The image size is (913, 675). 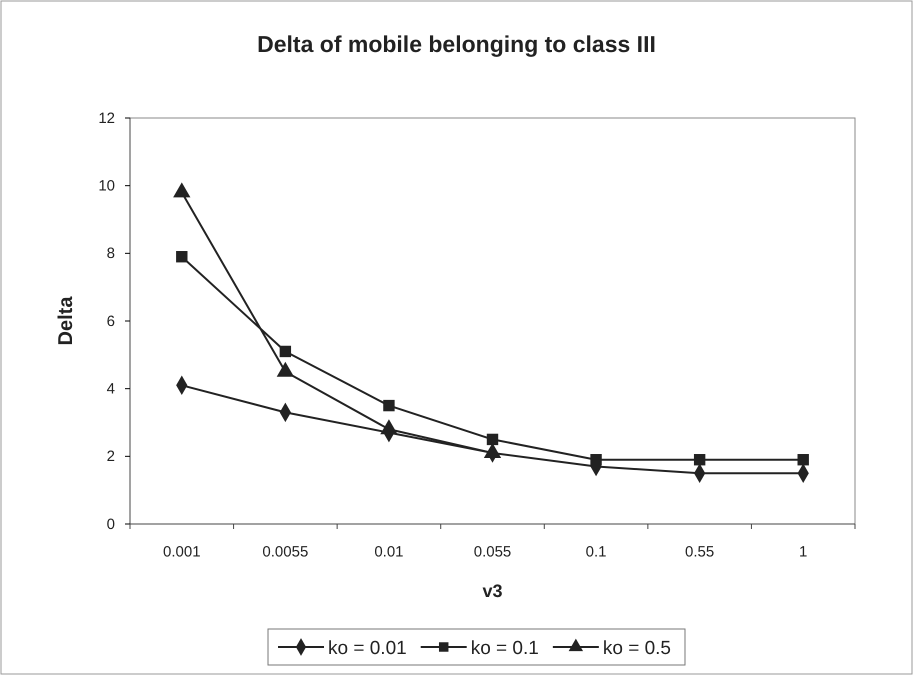 What do you see at coordinates (367, 648) in the screenshot?
I see `legend-label: ko = 0.01` at bounding box center [367, 648].